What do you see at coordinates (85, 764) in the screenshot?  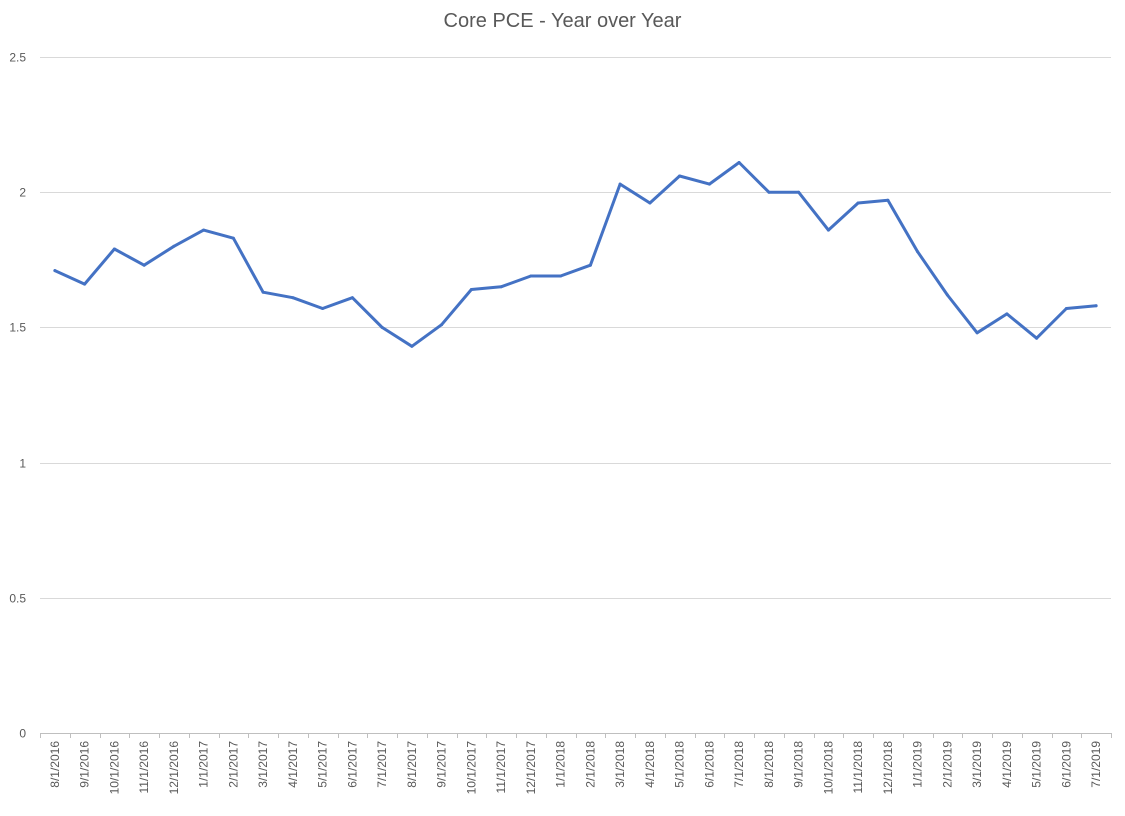 I see `x-tick-label: 9/1/2016` at bounding box center [85, 764].